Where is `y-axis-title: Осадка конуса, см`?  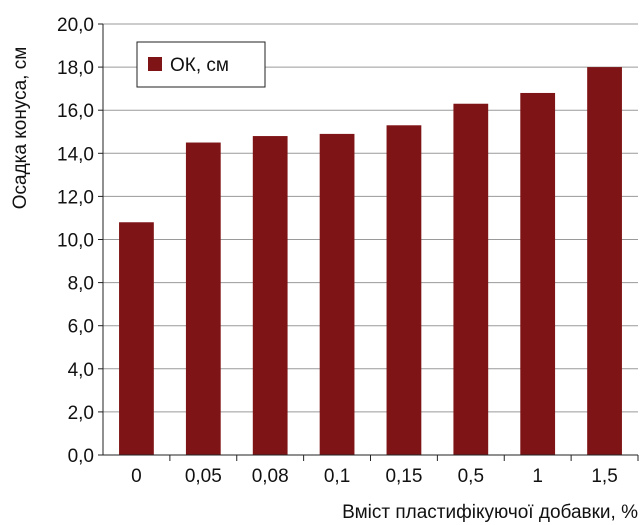
y-axis-title: Осадка конуса, см is located at coordinates (20, 128).